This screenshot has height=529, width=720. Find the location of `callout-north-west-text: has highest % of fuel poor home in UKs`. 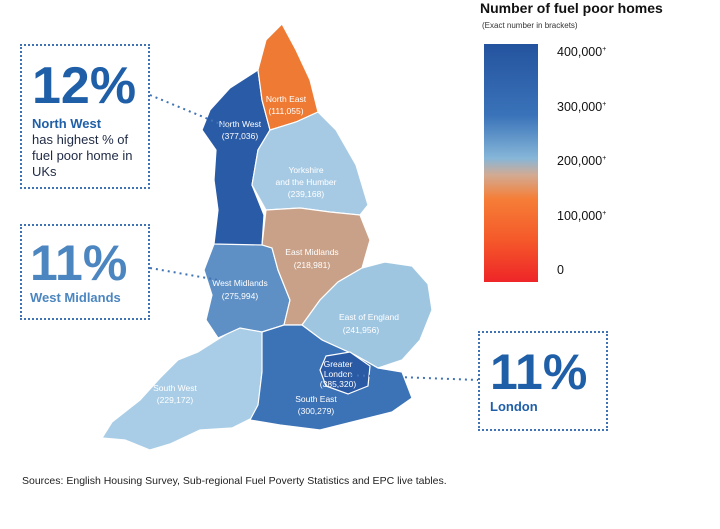

callout-north-west-text: has highest % of fuel poor home in UKs is located at coordinates (82, 155).